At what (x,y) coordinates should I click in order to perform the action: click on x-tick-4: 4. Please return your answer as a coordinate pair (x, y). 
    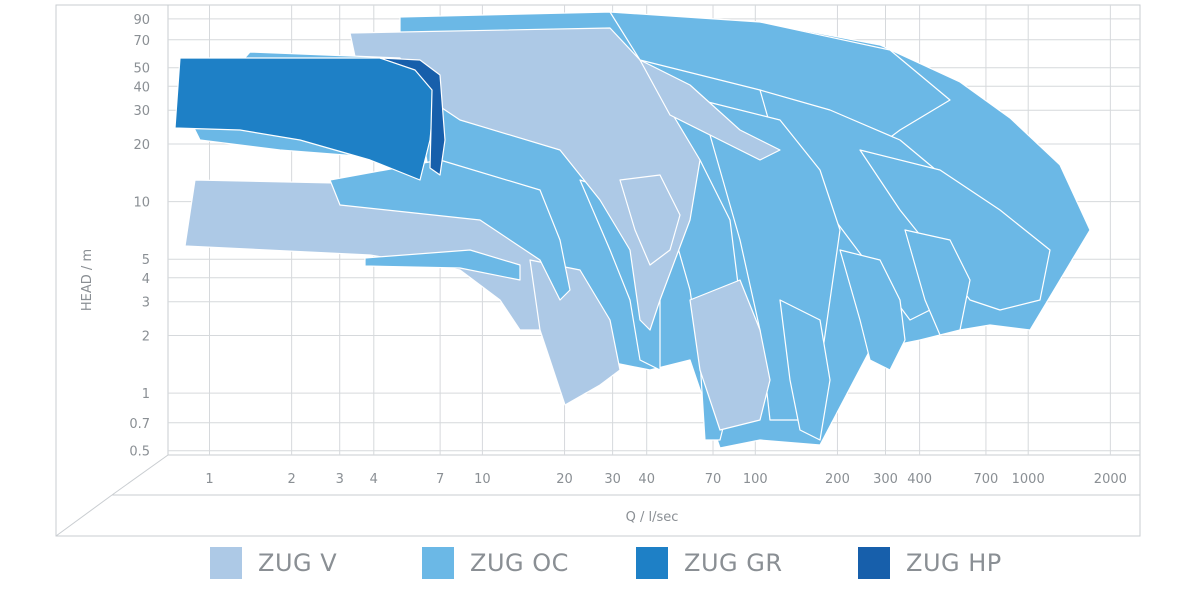
    Looking at the image, I should click on (374, 479).